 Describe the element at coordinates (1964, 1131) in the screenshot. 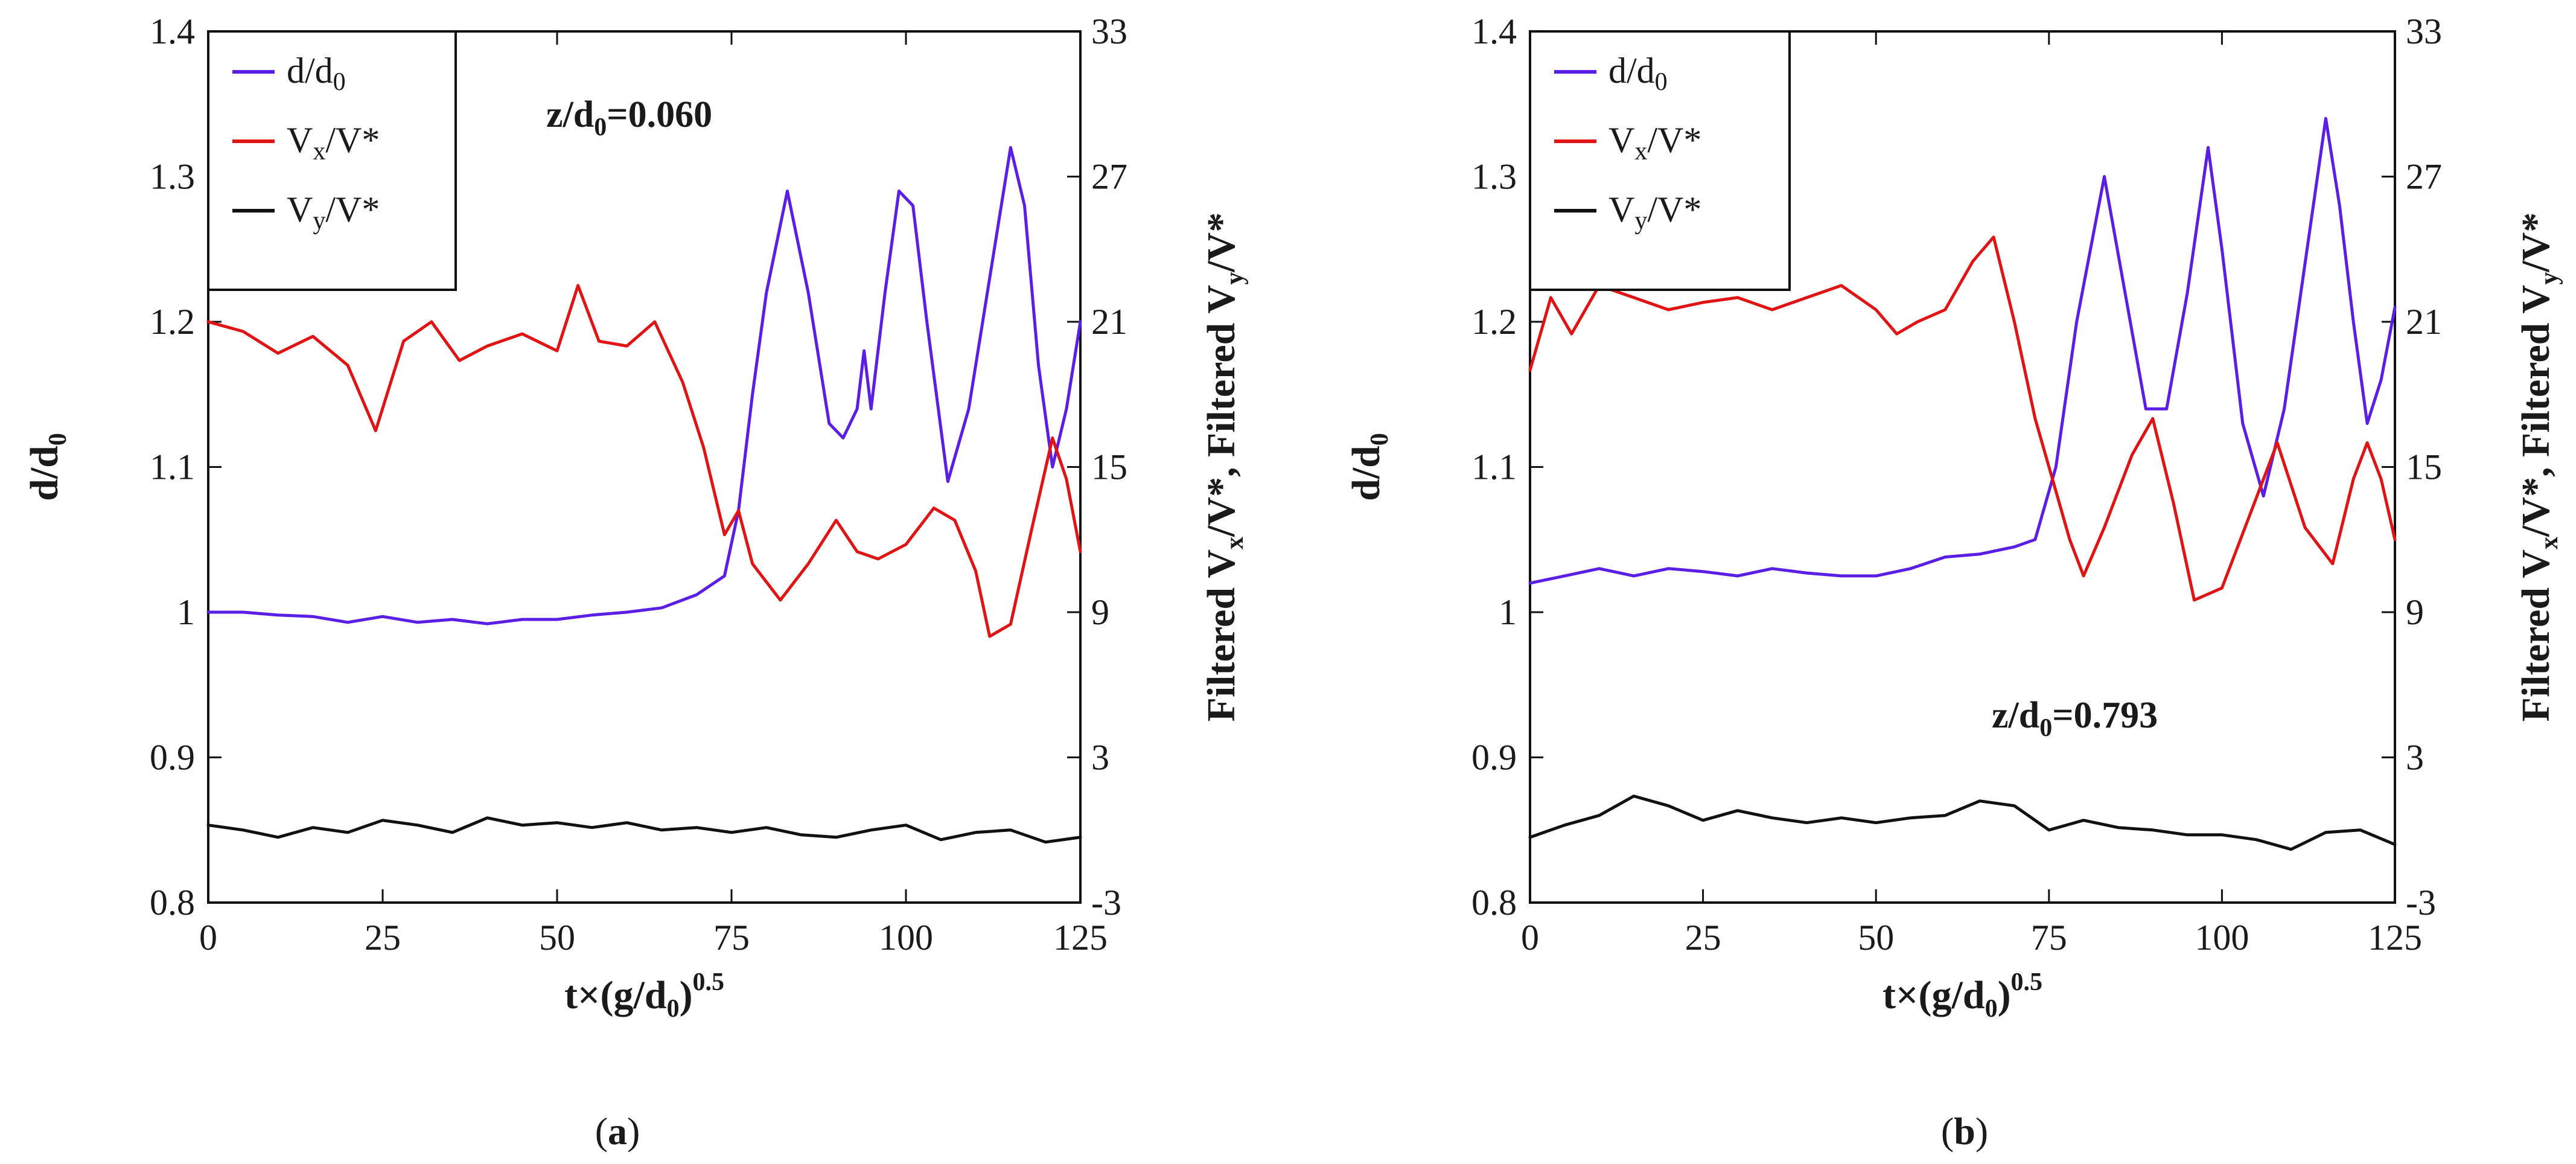

I see `panel-caption: (b)` at that location.